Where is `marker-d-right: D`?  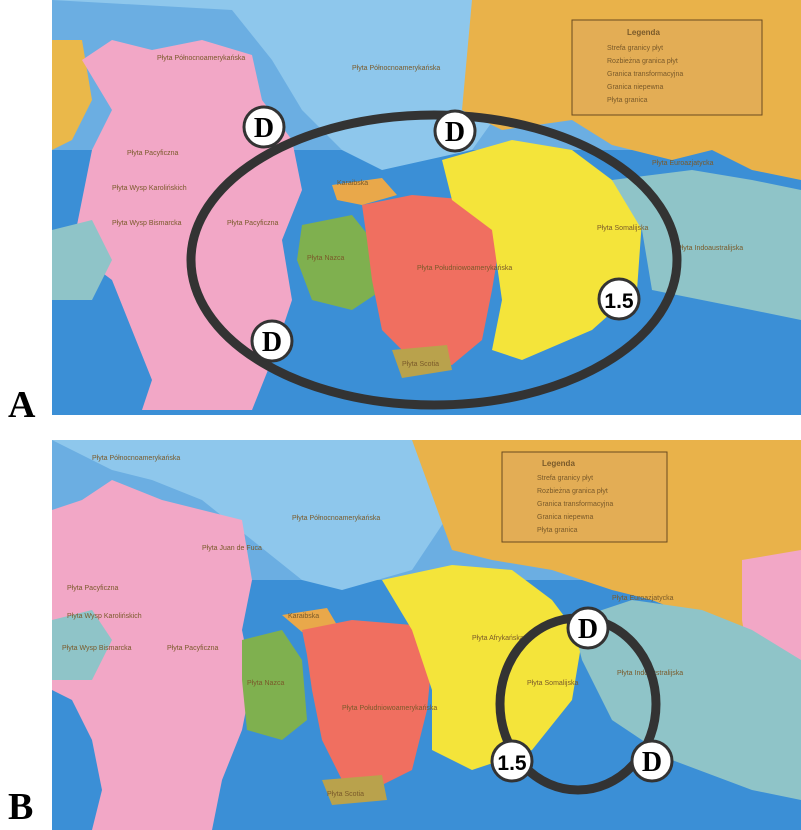 marker-d-right: D is located at coordinates (652, 761).